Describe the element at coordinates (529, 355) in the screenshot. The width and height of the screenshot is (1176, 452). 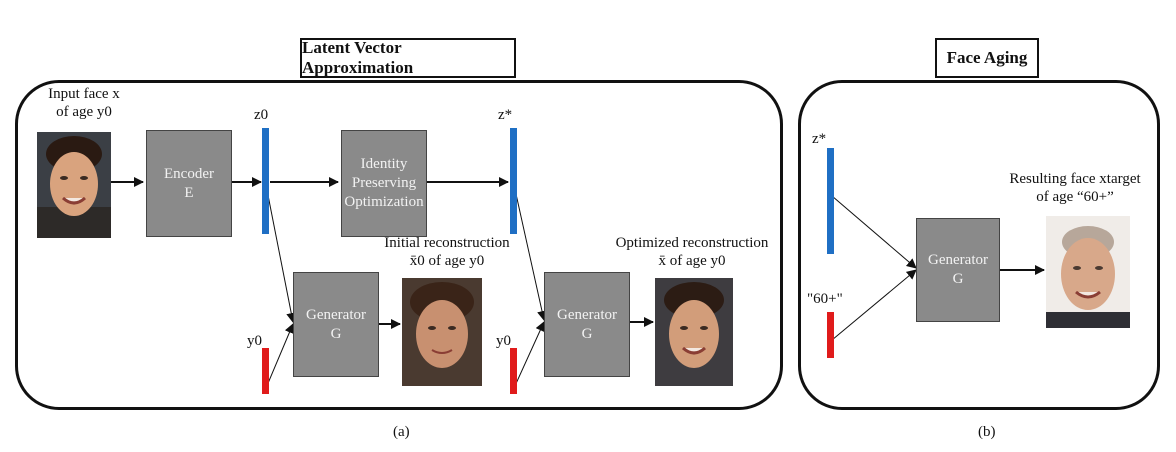
I see `arrow-y0-to-generator2` at that location.